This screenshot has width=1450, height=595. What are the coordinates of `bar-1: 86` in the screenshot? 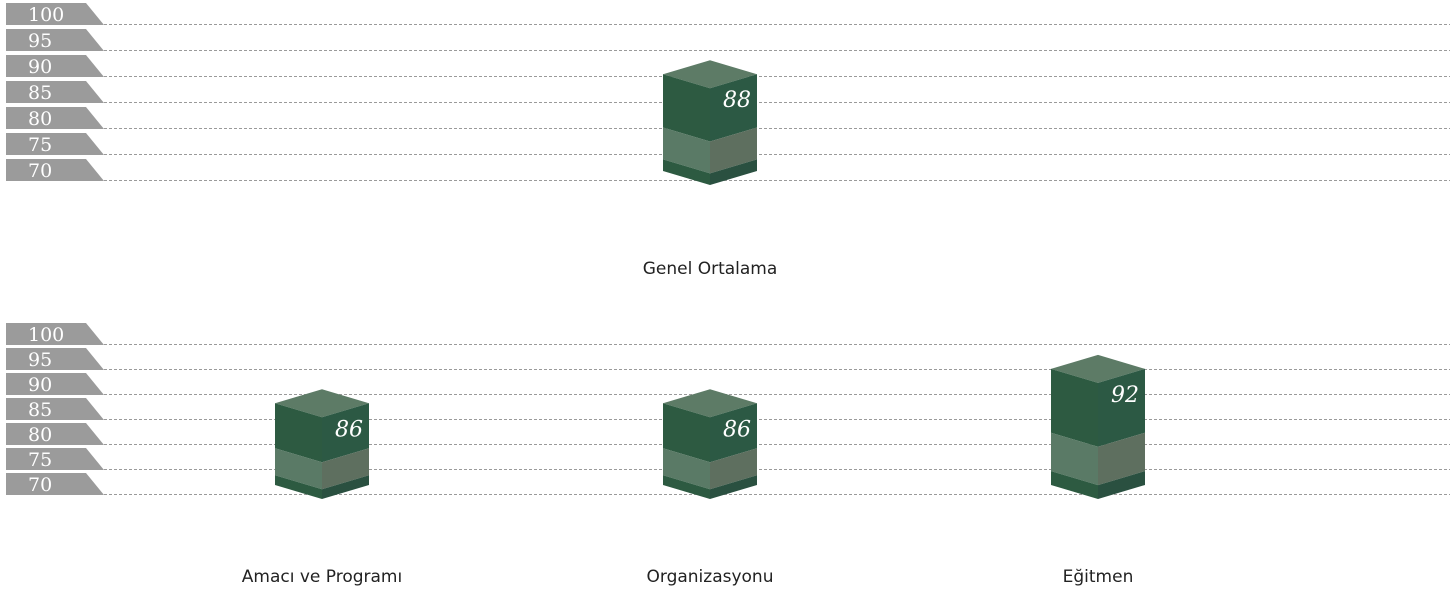 It's located at (322, 444).